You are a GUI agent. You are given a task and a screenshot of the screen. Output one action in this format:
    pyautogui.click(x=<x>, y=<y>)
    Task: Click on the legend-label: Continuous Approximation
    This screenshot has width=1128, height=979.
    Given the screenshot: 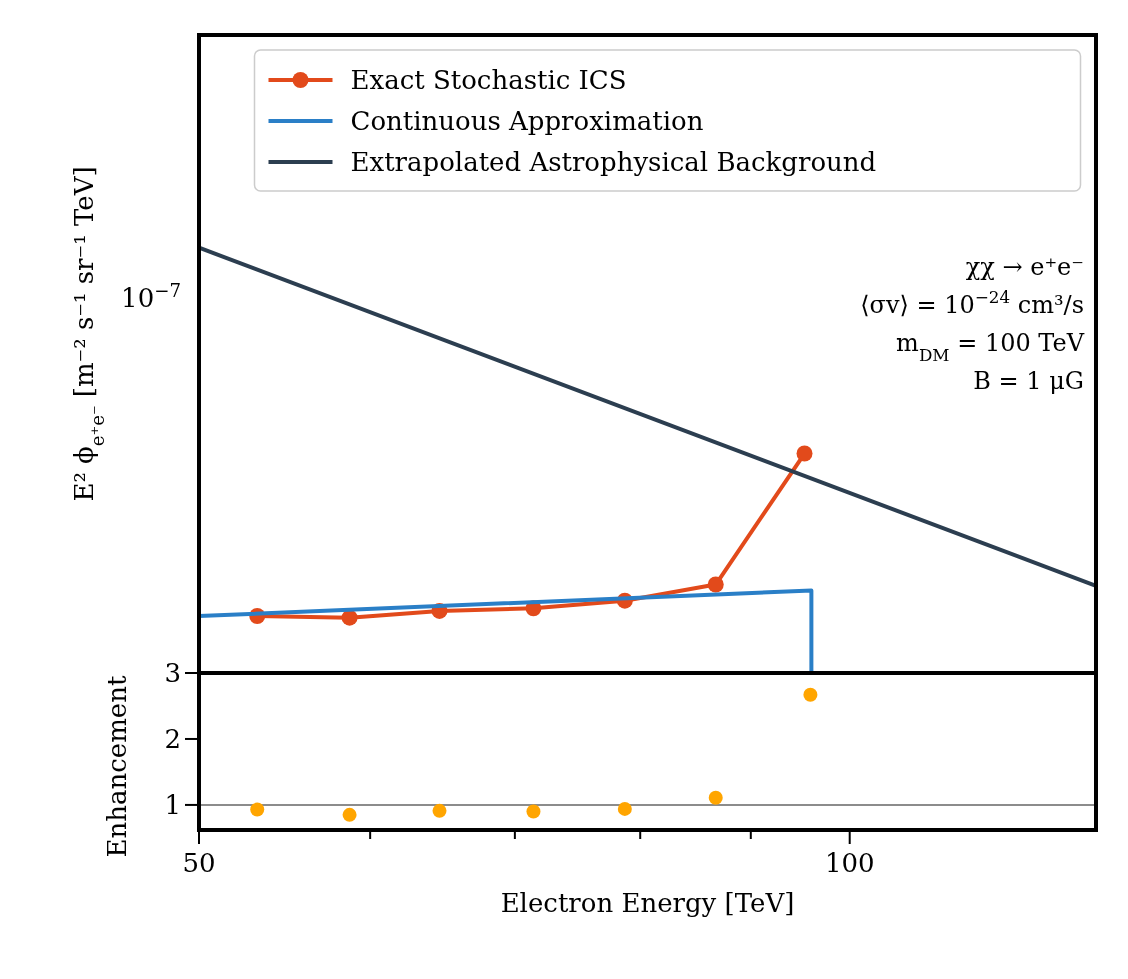 What is the action you would take?
    pyautogui.click(x=527, y=121)
    